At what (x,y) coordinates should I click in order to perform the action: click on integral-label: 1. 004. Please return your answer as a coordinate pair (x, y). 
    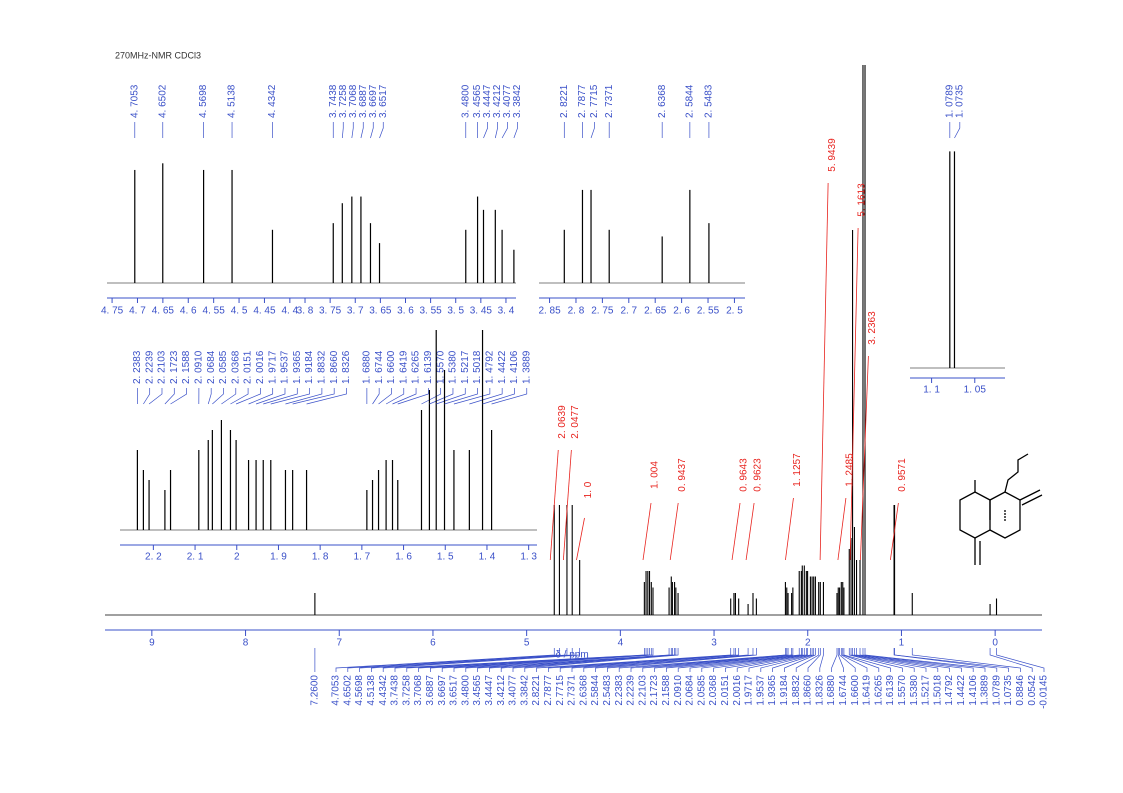
    Looking at the image, I should click on (655, 475).